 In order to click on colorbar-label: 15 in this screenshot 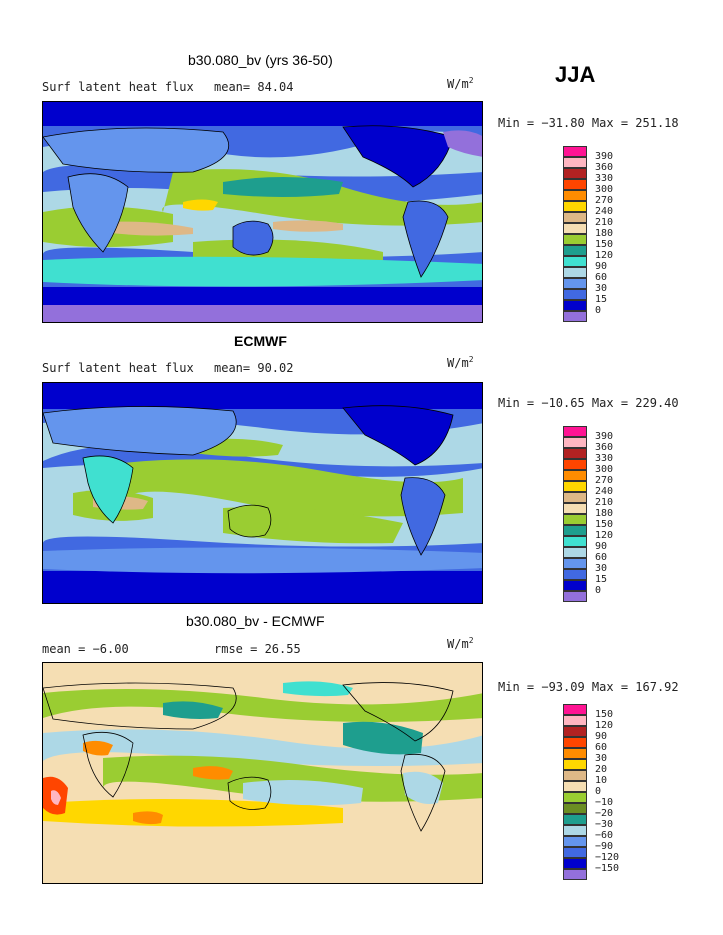, I will do `click(601, 299)`.